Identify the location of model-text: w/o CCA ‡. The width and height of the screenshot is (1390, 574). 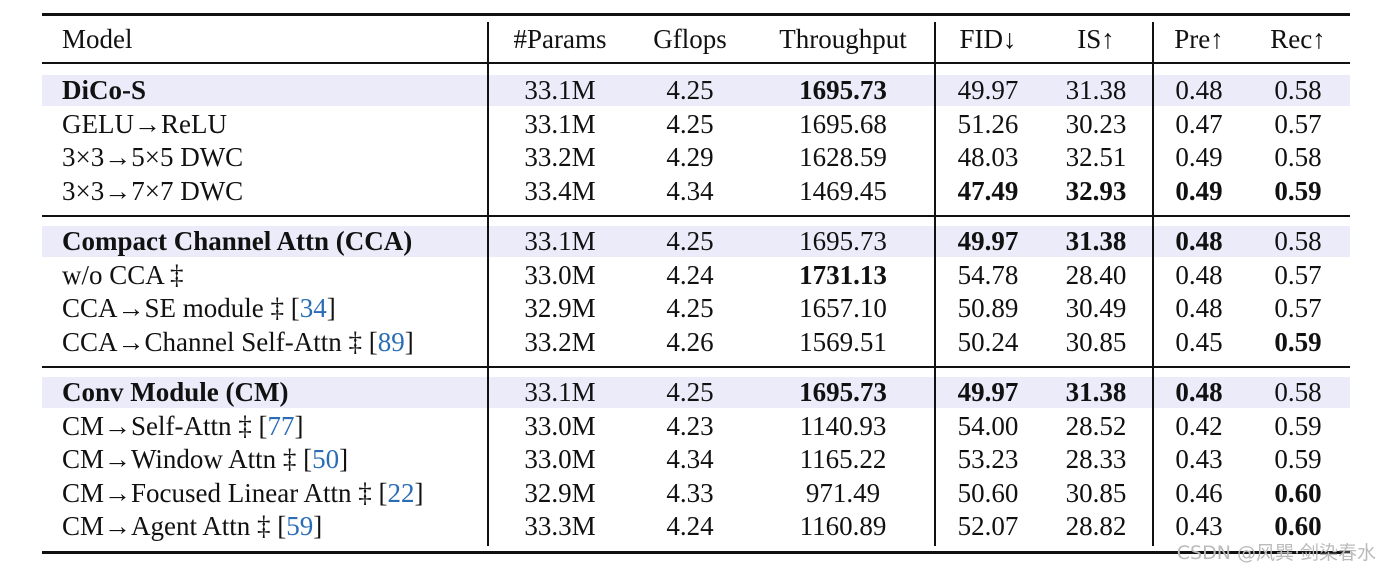
(123, 274).